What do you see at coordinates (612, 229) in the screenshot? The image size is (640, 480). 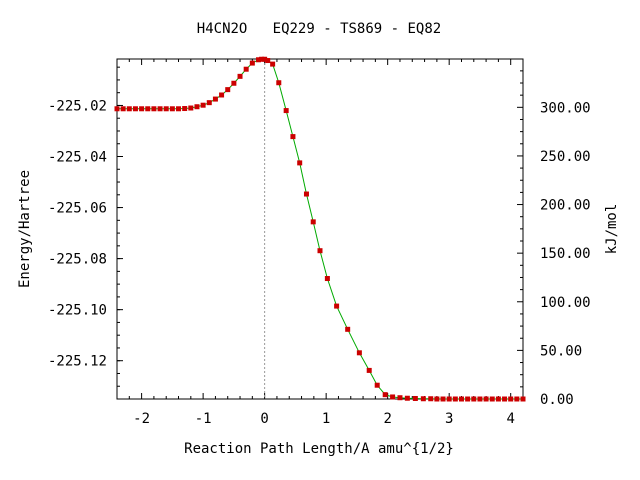 I see `y2-axis-label: kJ/mol` at bounding box center [612, 229].